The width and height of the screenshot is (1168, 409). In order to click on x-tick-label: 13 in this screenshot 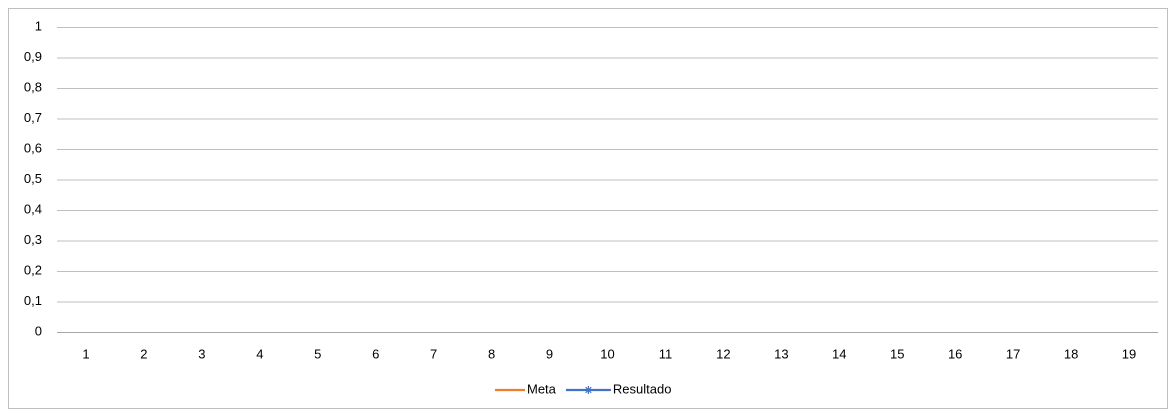, I will do `click(781, 353)`.